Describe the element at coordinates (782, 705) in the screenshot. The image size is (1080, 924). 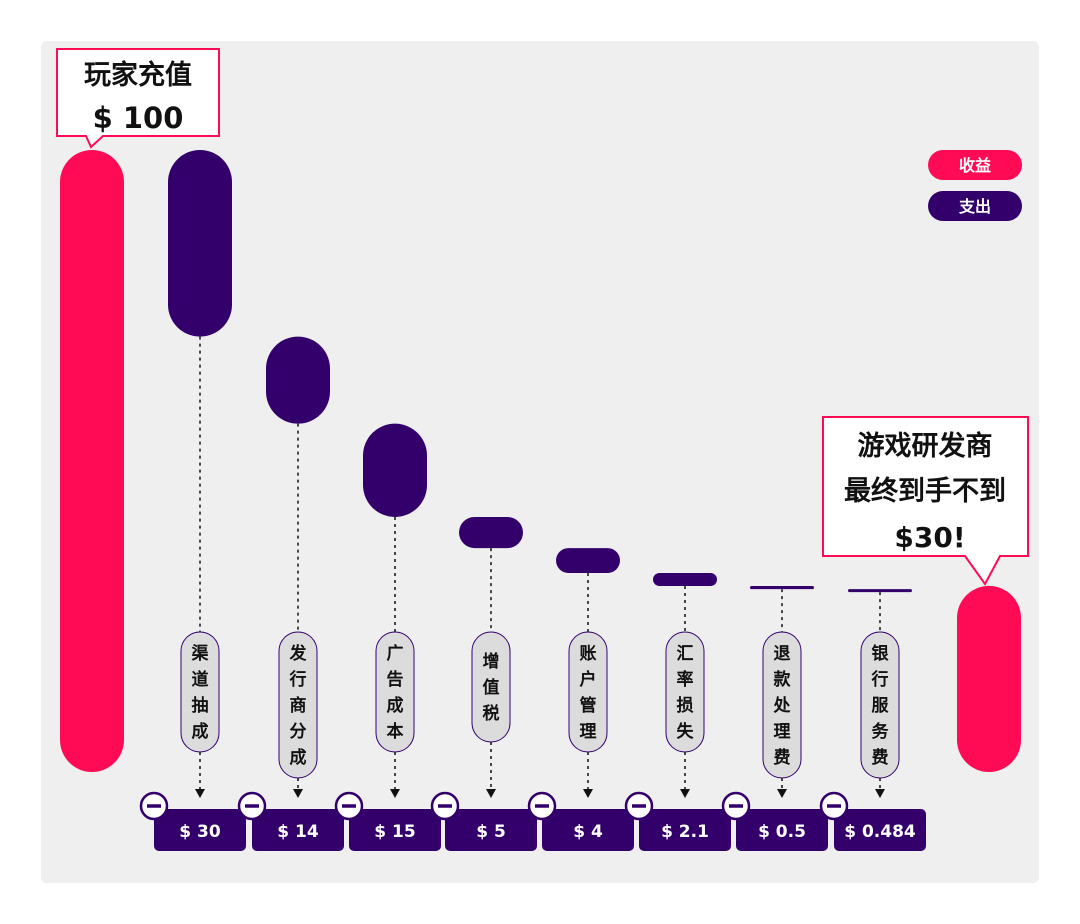
I see `category-label-7-char-3: 处` at that location.